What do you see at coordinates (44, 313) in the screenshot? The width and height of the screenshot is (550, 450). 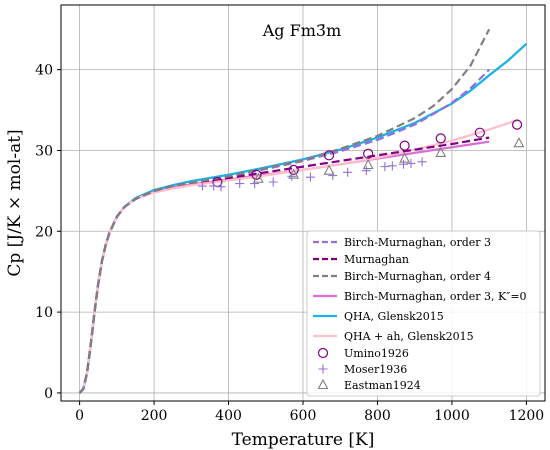 I see `y-tick-label: 10` at bounding box center [44, 313].